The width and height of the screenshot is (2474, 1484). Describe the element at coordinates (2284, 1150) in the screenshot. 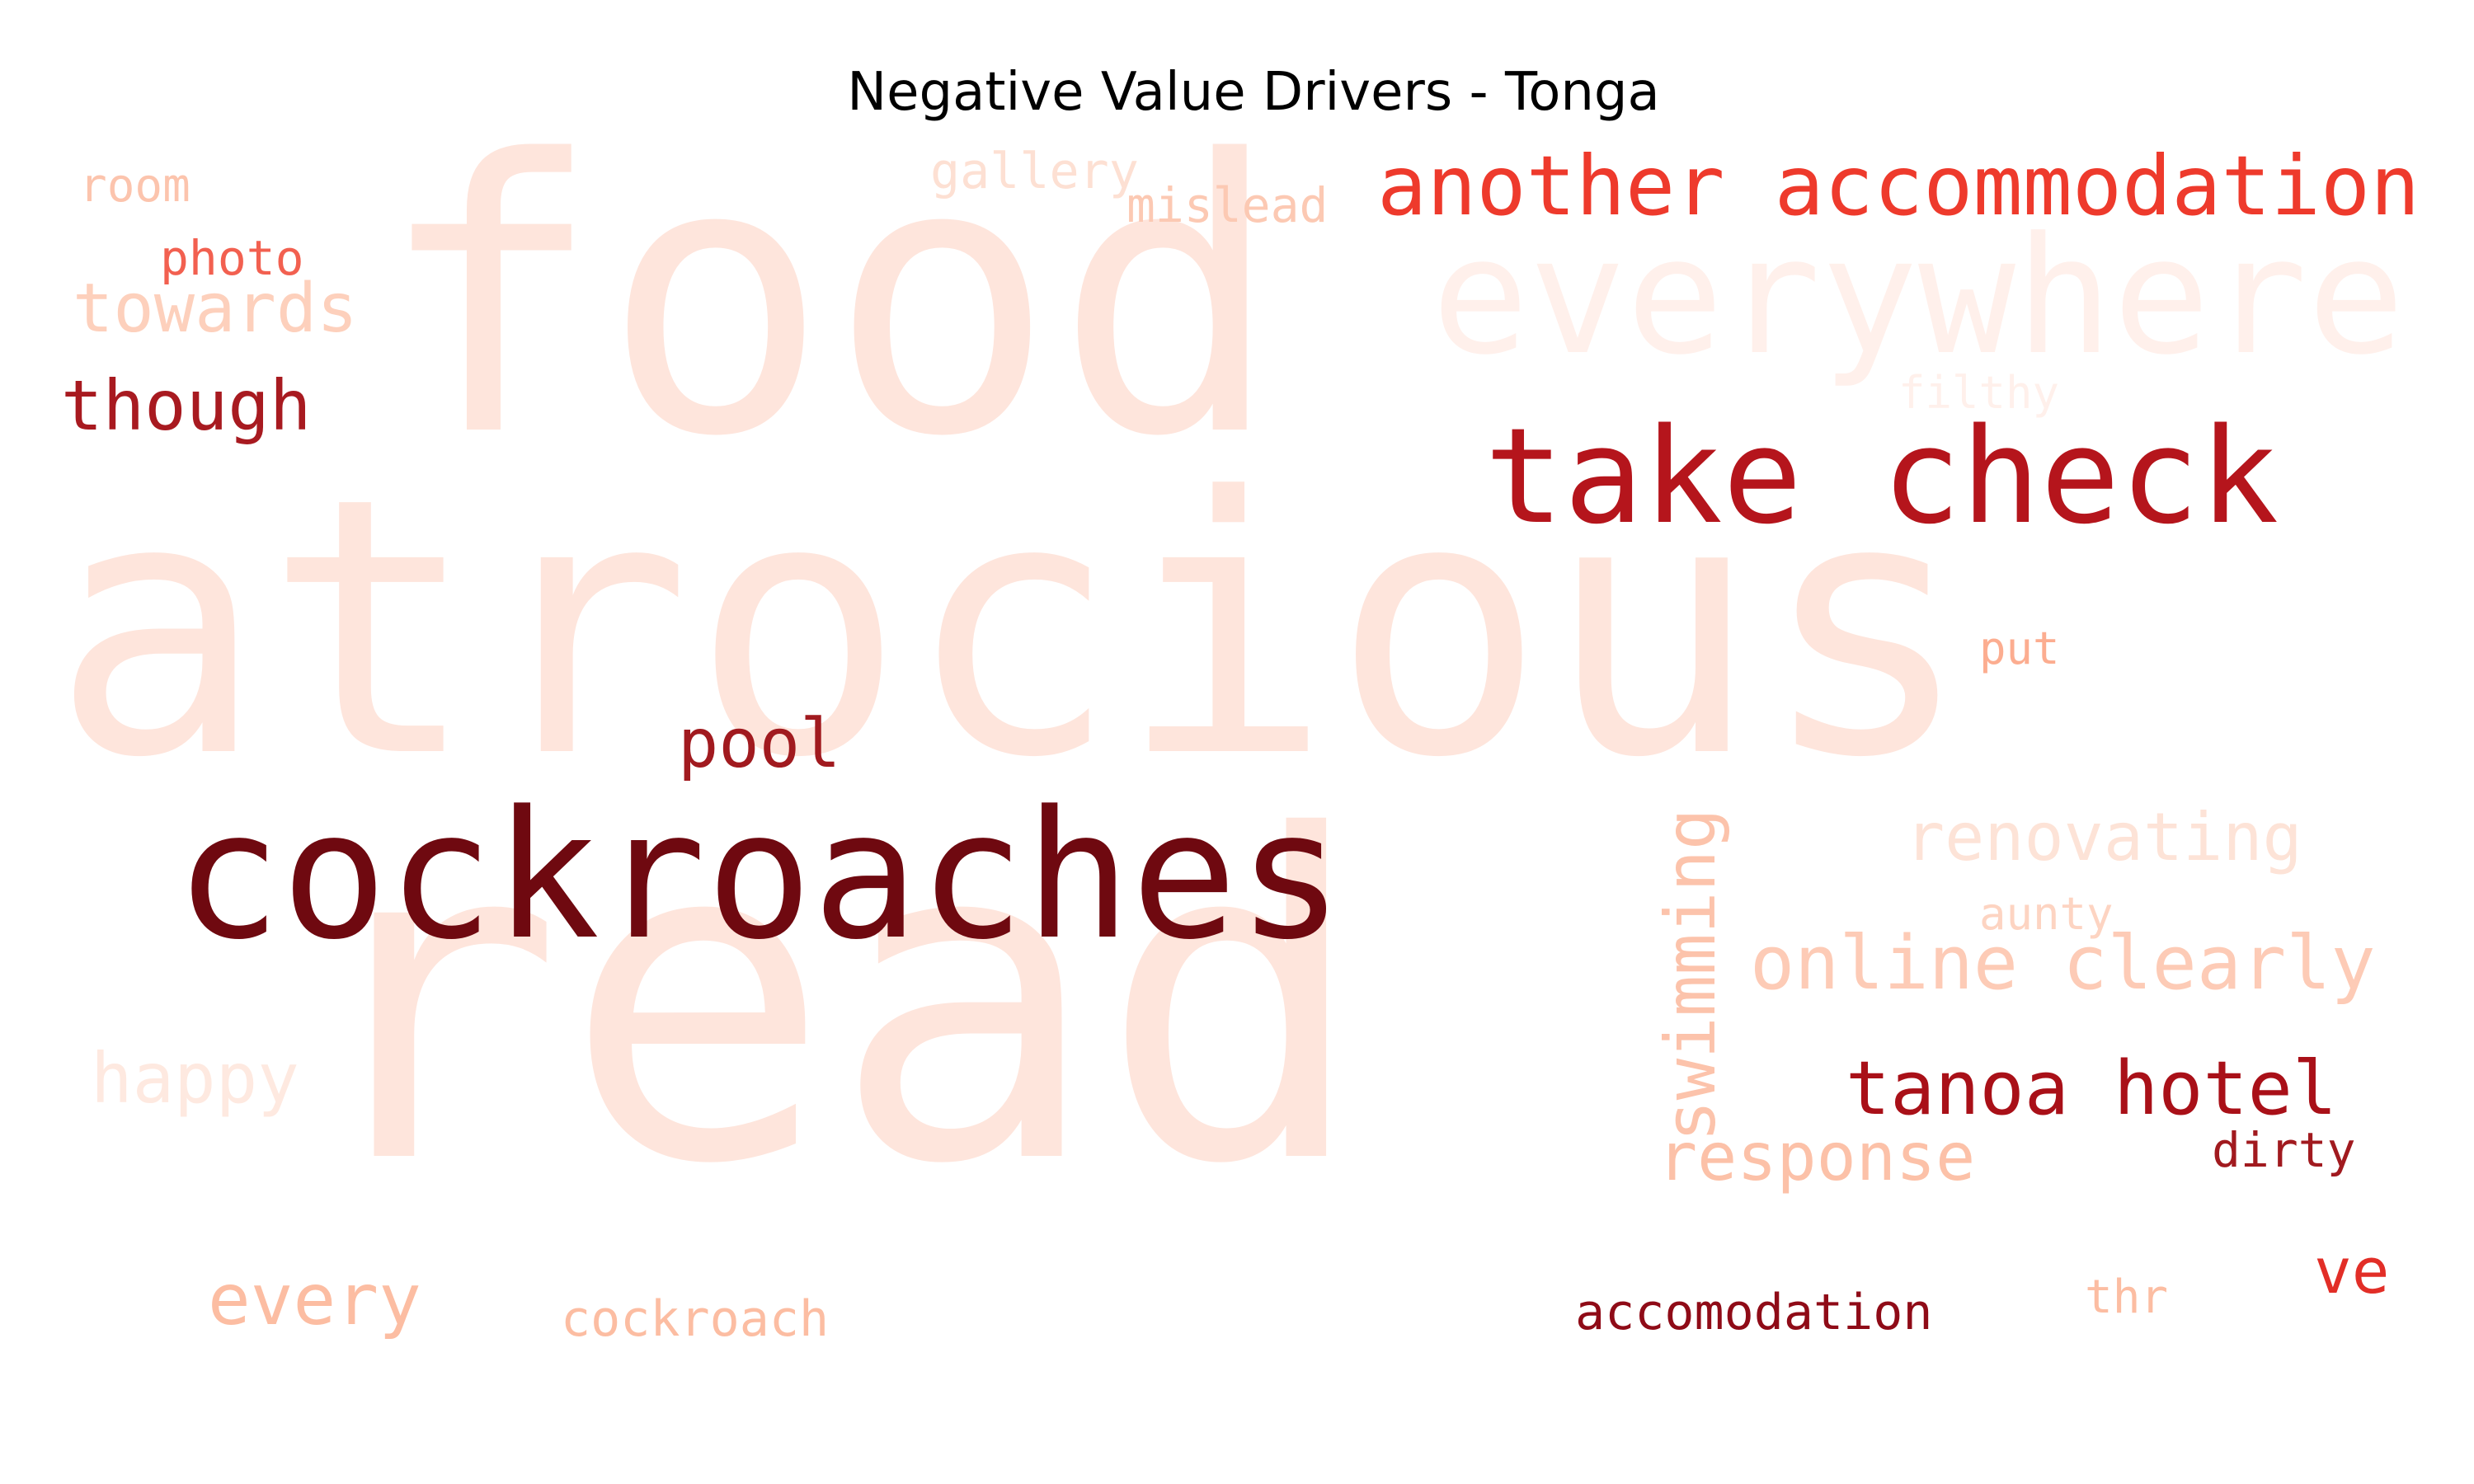

I see `word-dirty: dirty` at that location.